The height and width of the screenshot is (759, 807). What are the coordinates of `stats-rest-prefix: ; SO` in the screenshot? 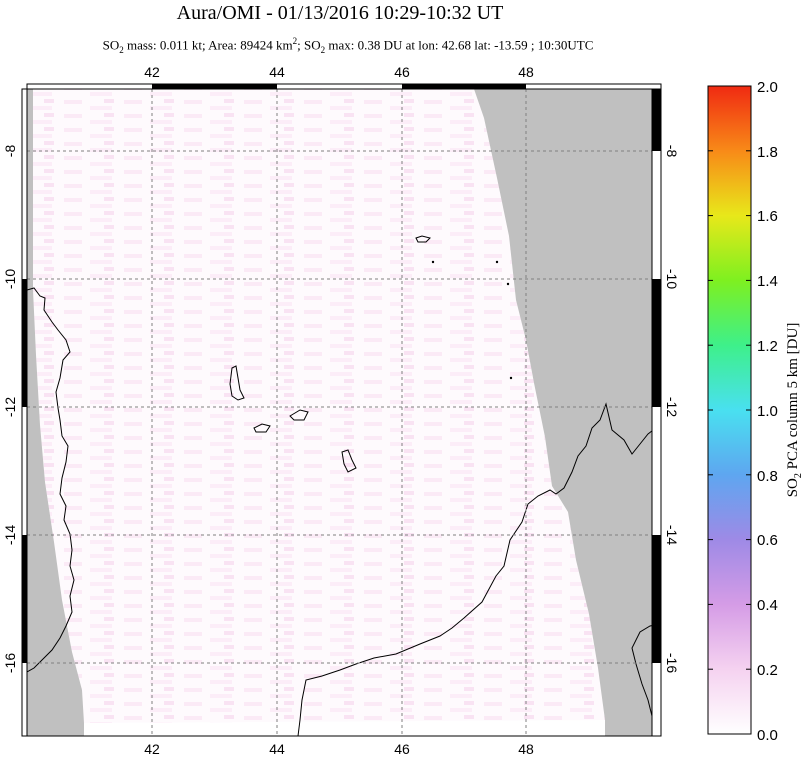 It's located at (309, 45).